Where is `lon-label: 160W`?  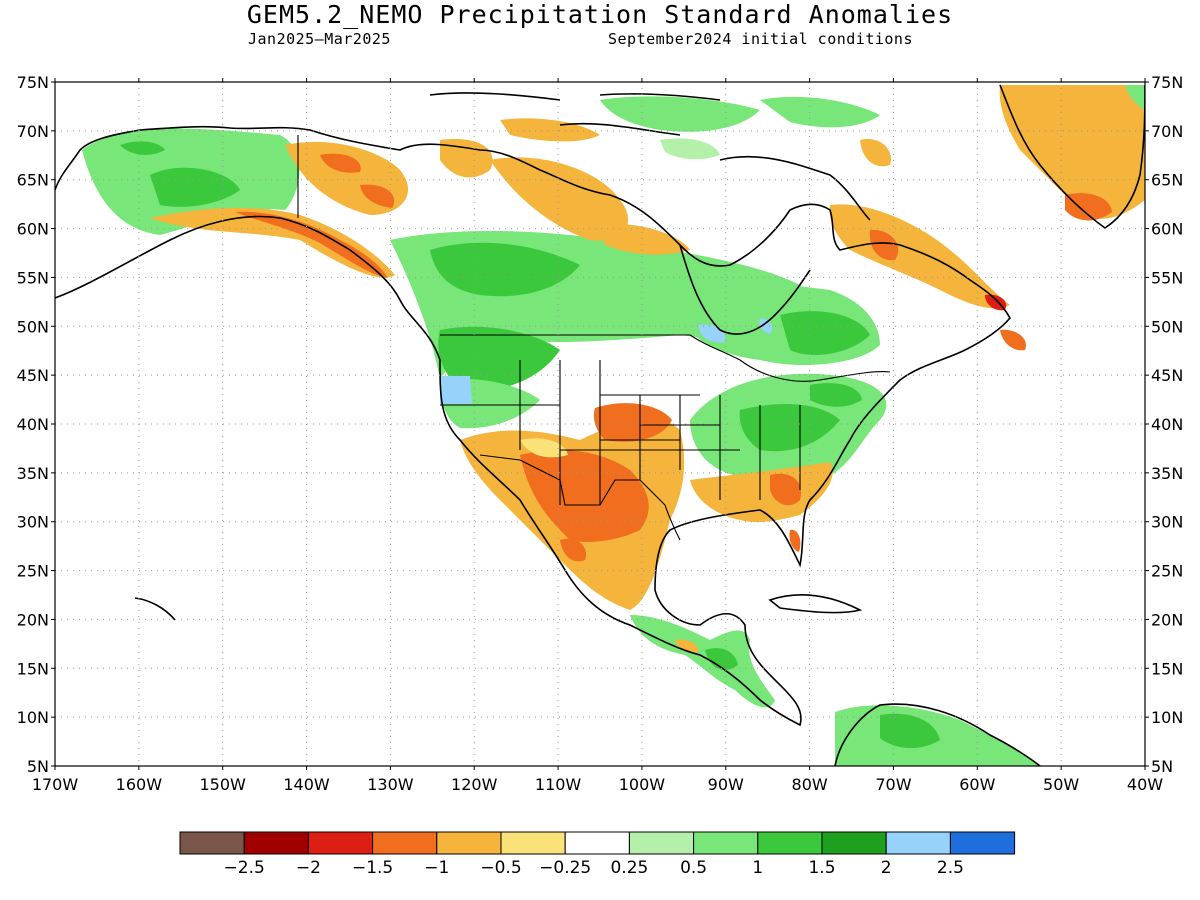
lon-label: 160W is located at coordinates (139, 784).